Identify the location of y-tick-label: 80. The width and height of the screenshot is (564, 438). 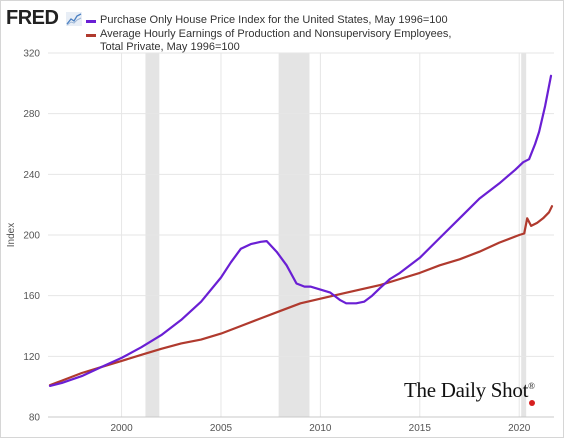
(35, 418).